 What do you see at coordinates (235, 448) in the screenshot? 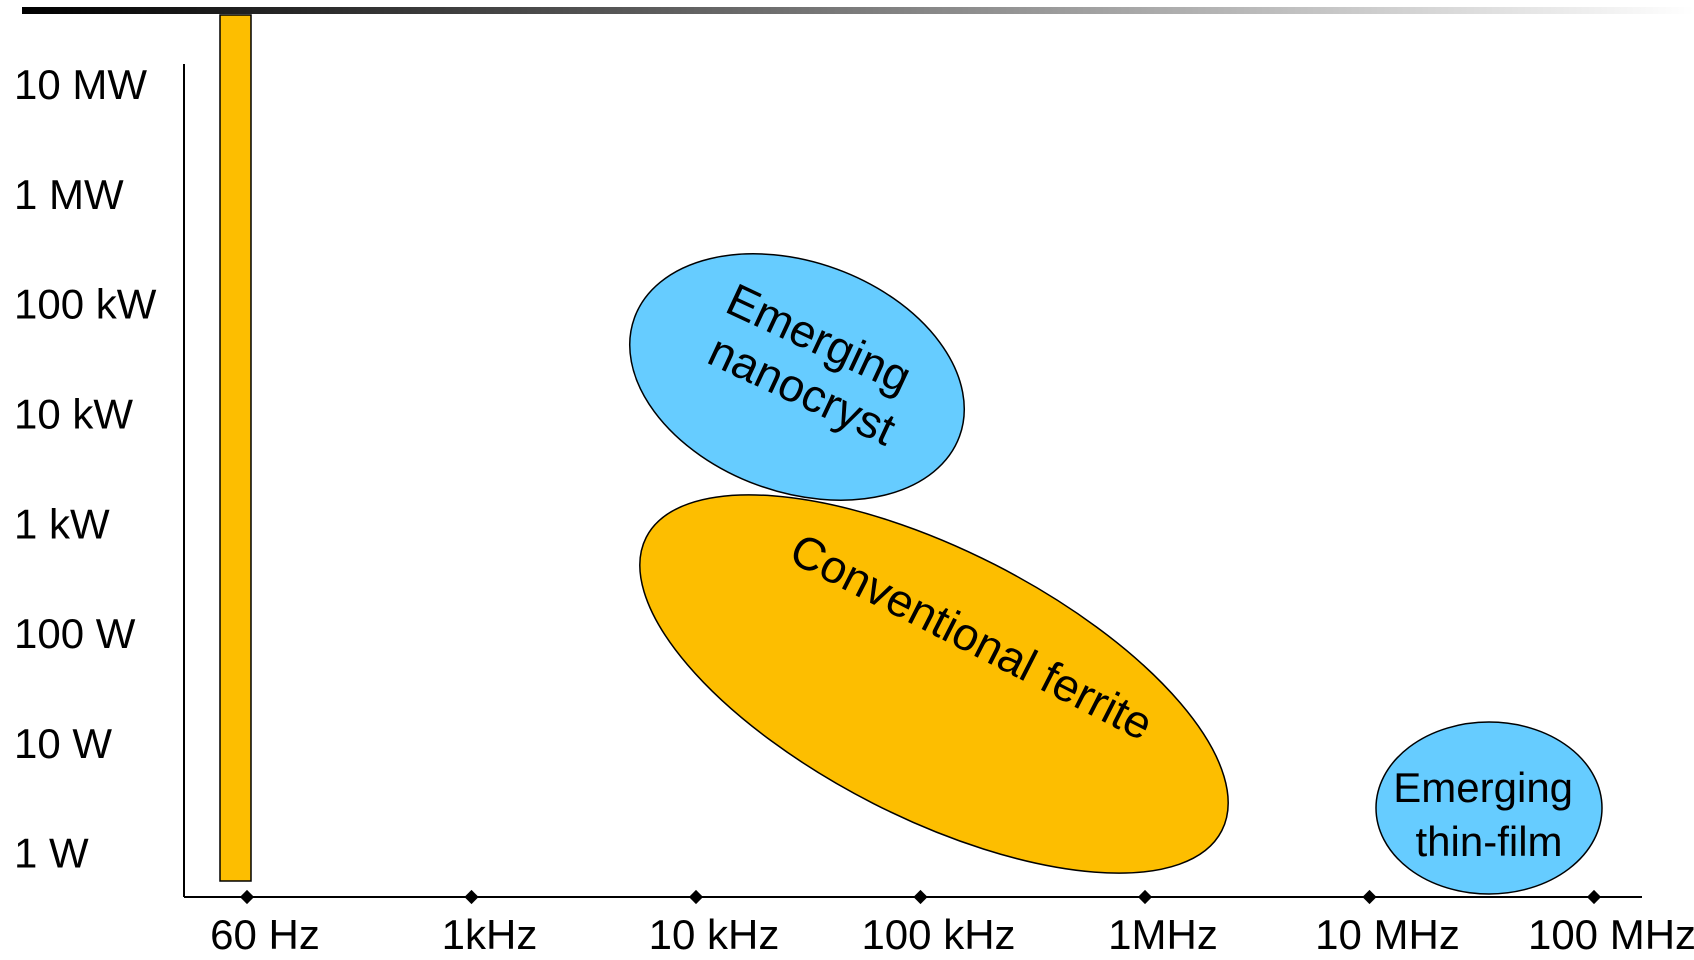
I see `band-60hz` at bounding box center [235, 448].